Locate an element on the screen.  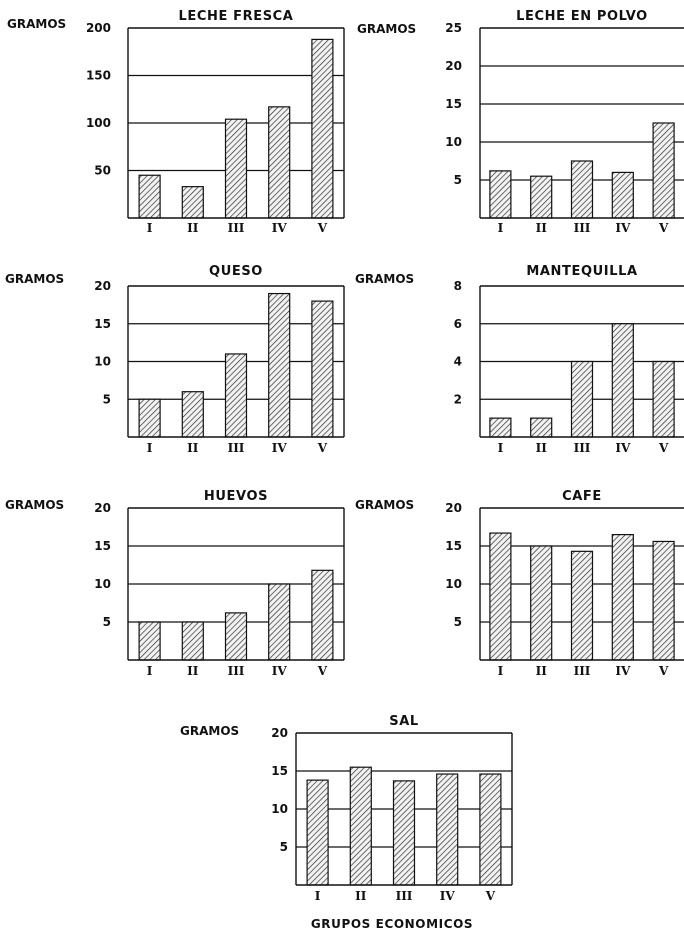
bar-mantequilla-ii is located at coordinates (541, 427).